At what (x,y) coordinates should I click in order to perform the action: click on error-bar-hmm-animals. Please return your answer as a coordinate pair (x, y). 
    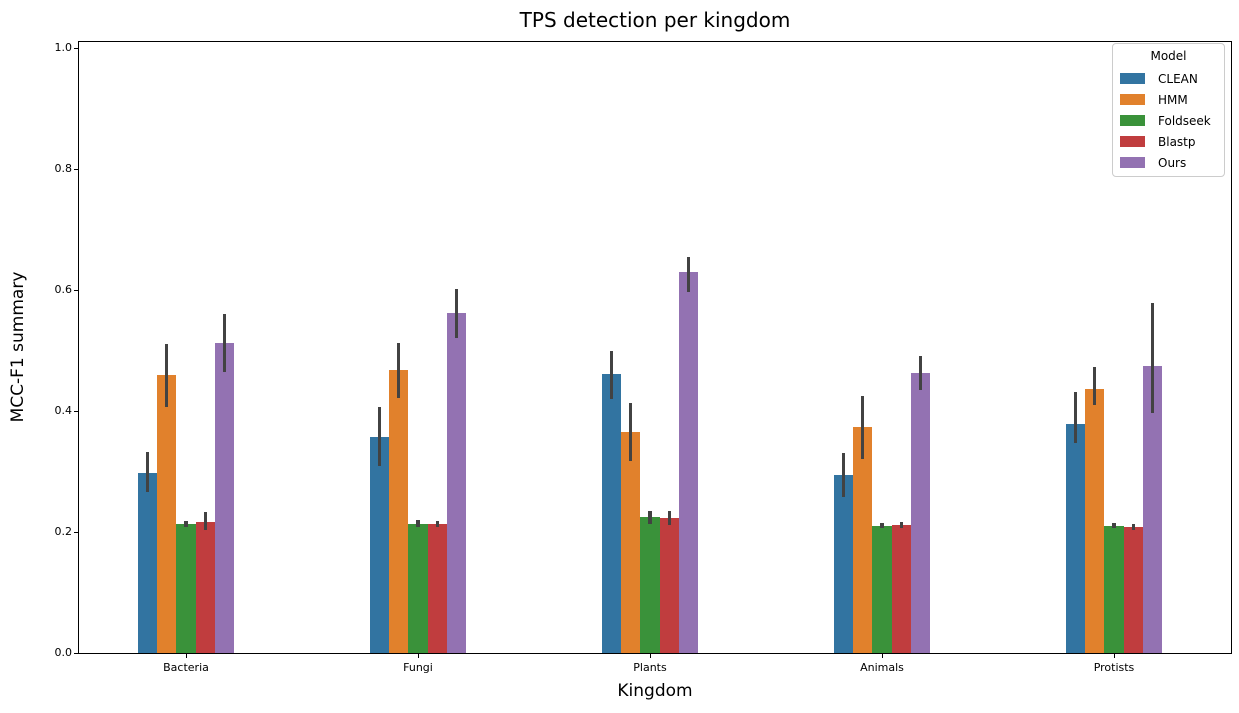
    Looking at the image, I should click on (863, 428).